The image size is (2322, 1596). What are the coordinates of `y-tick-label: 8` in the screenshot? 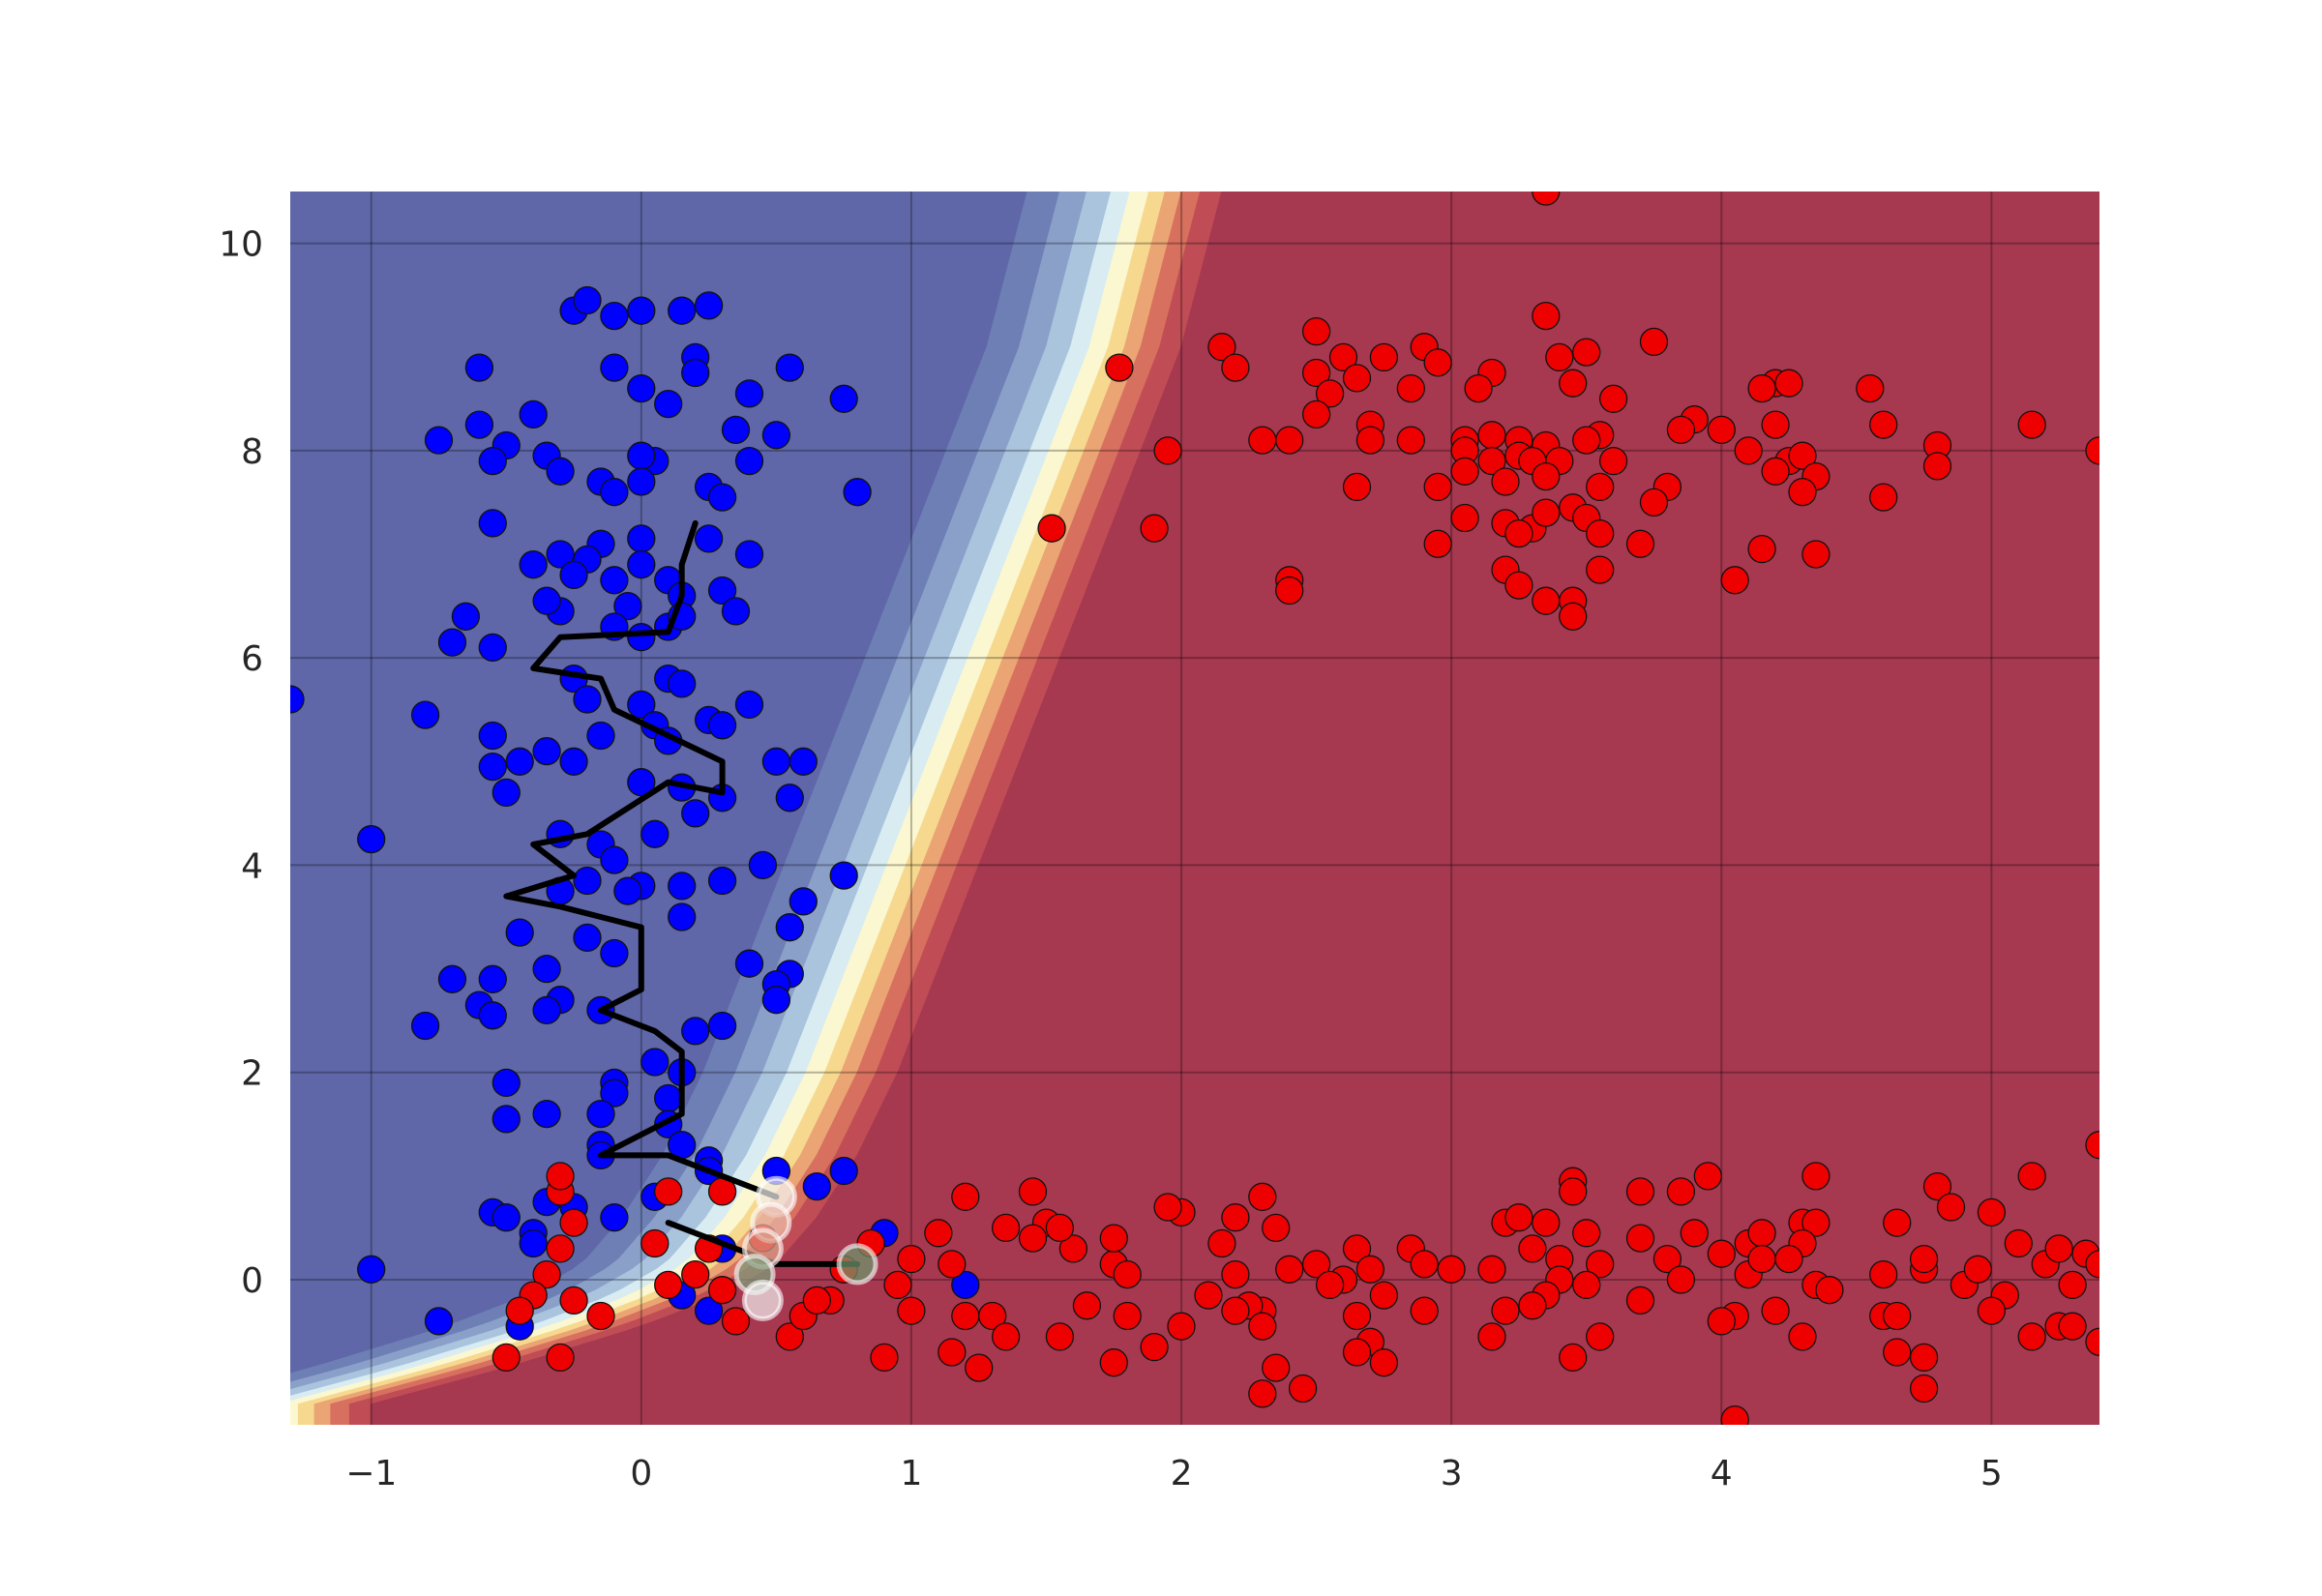 It's located at (252, 452).